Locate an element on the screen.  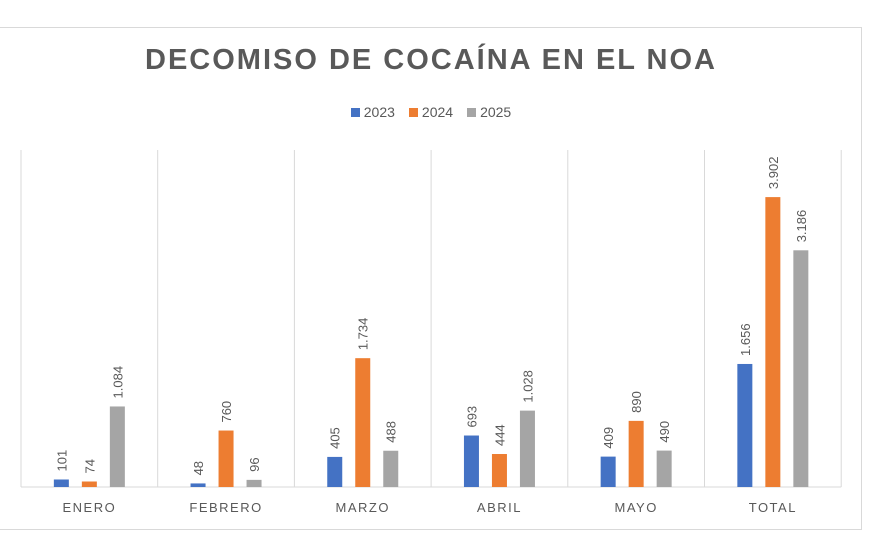
bar-2025-marzo is located at coordinates (391, 468).